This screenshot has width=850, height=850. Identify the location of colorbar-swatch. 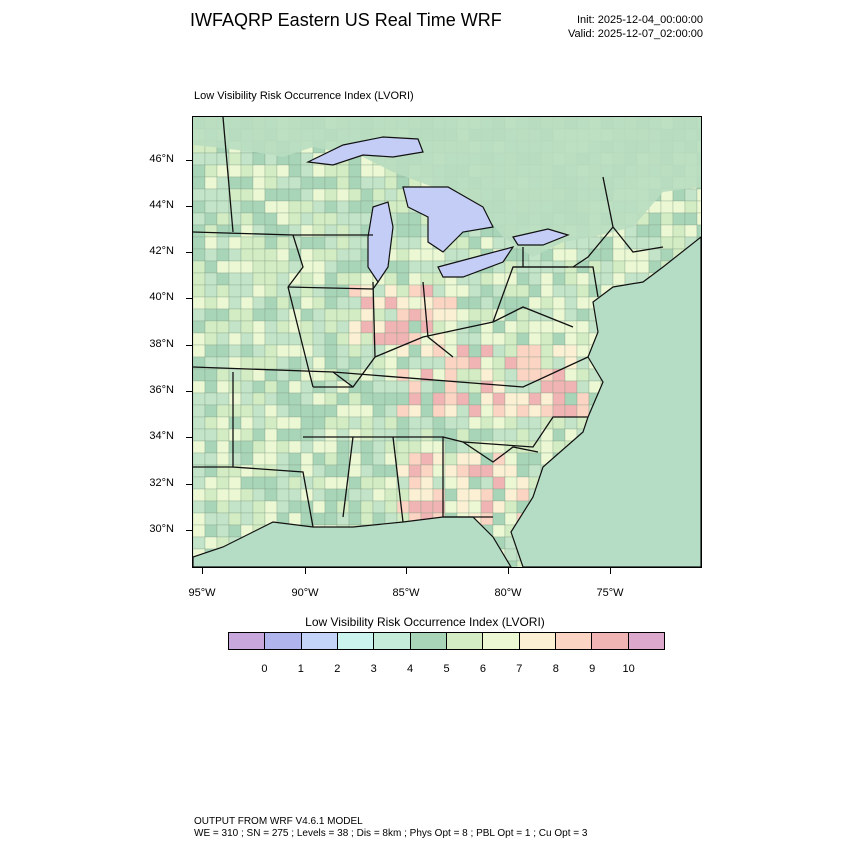
(319, 641).